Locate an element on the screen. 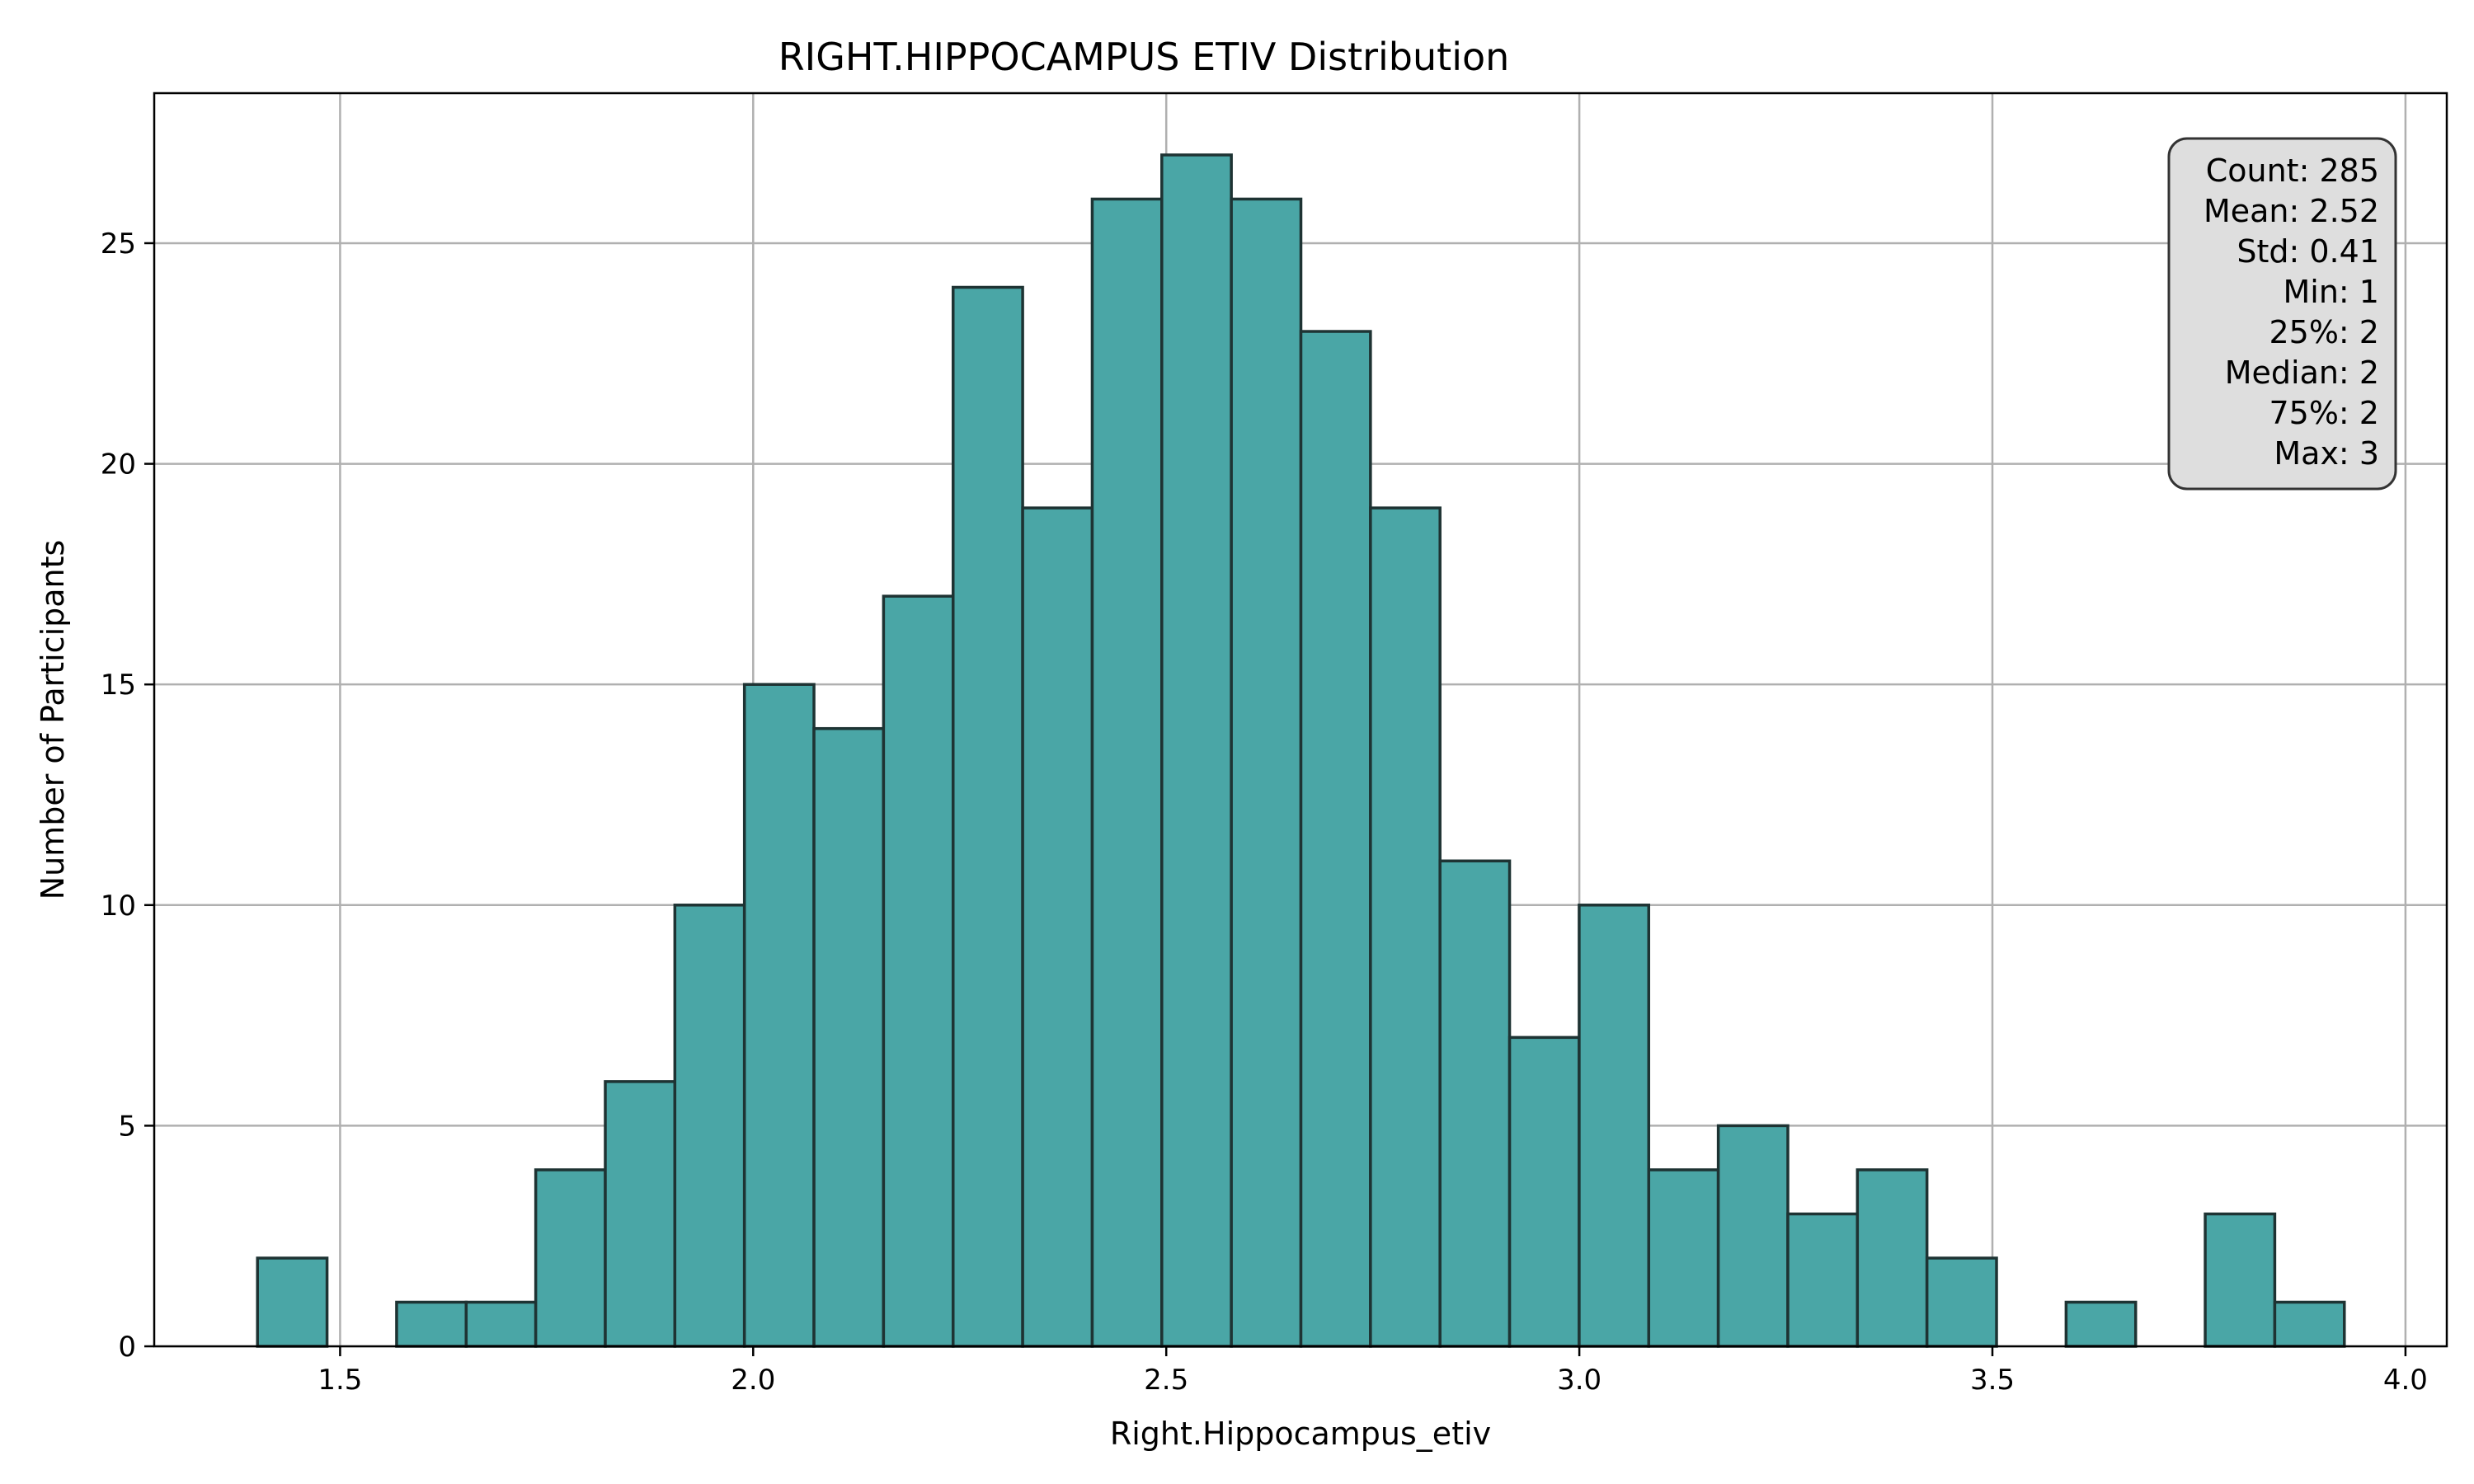 The height and width of the screenshot is (1484, 2474). chart-title: RIGHT.HIPPOCAMPUS ETIV Distribution is located at coordinates (1144, 57).